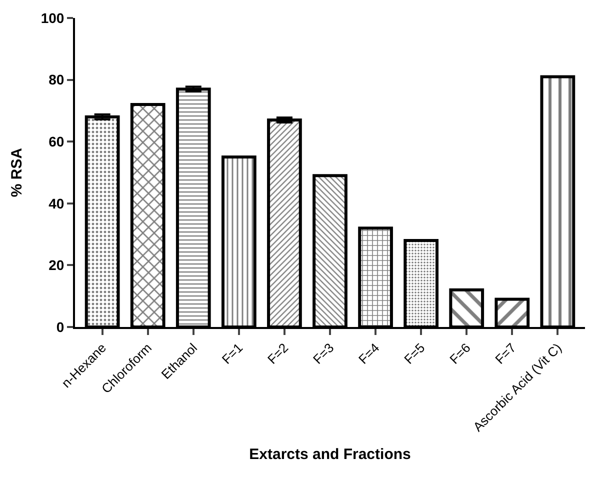 The width and height of the screenshot is (595, 477). Describe the element at coordinates (232, 353) in the screenshot. I see `x-tick-label: F=1` at that location.